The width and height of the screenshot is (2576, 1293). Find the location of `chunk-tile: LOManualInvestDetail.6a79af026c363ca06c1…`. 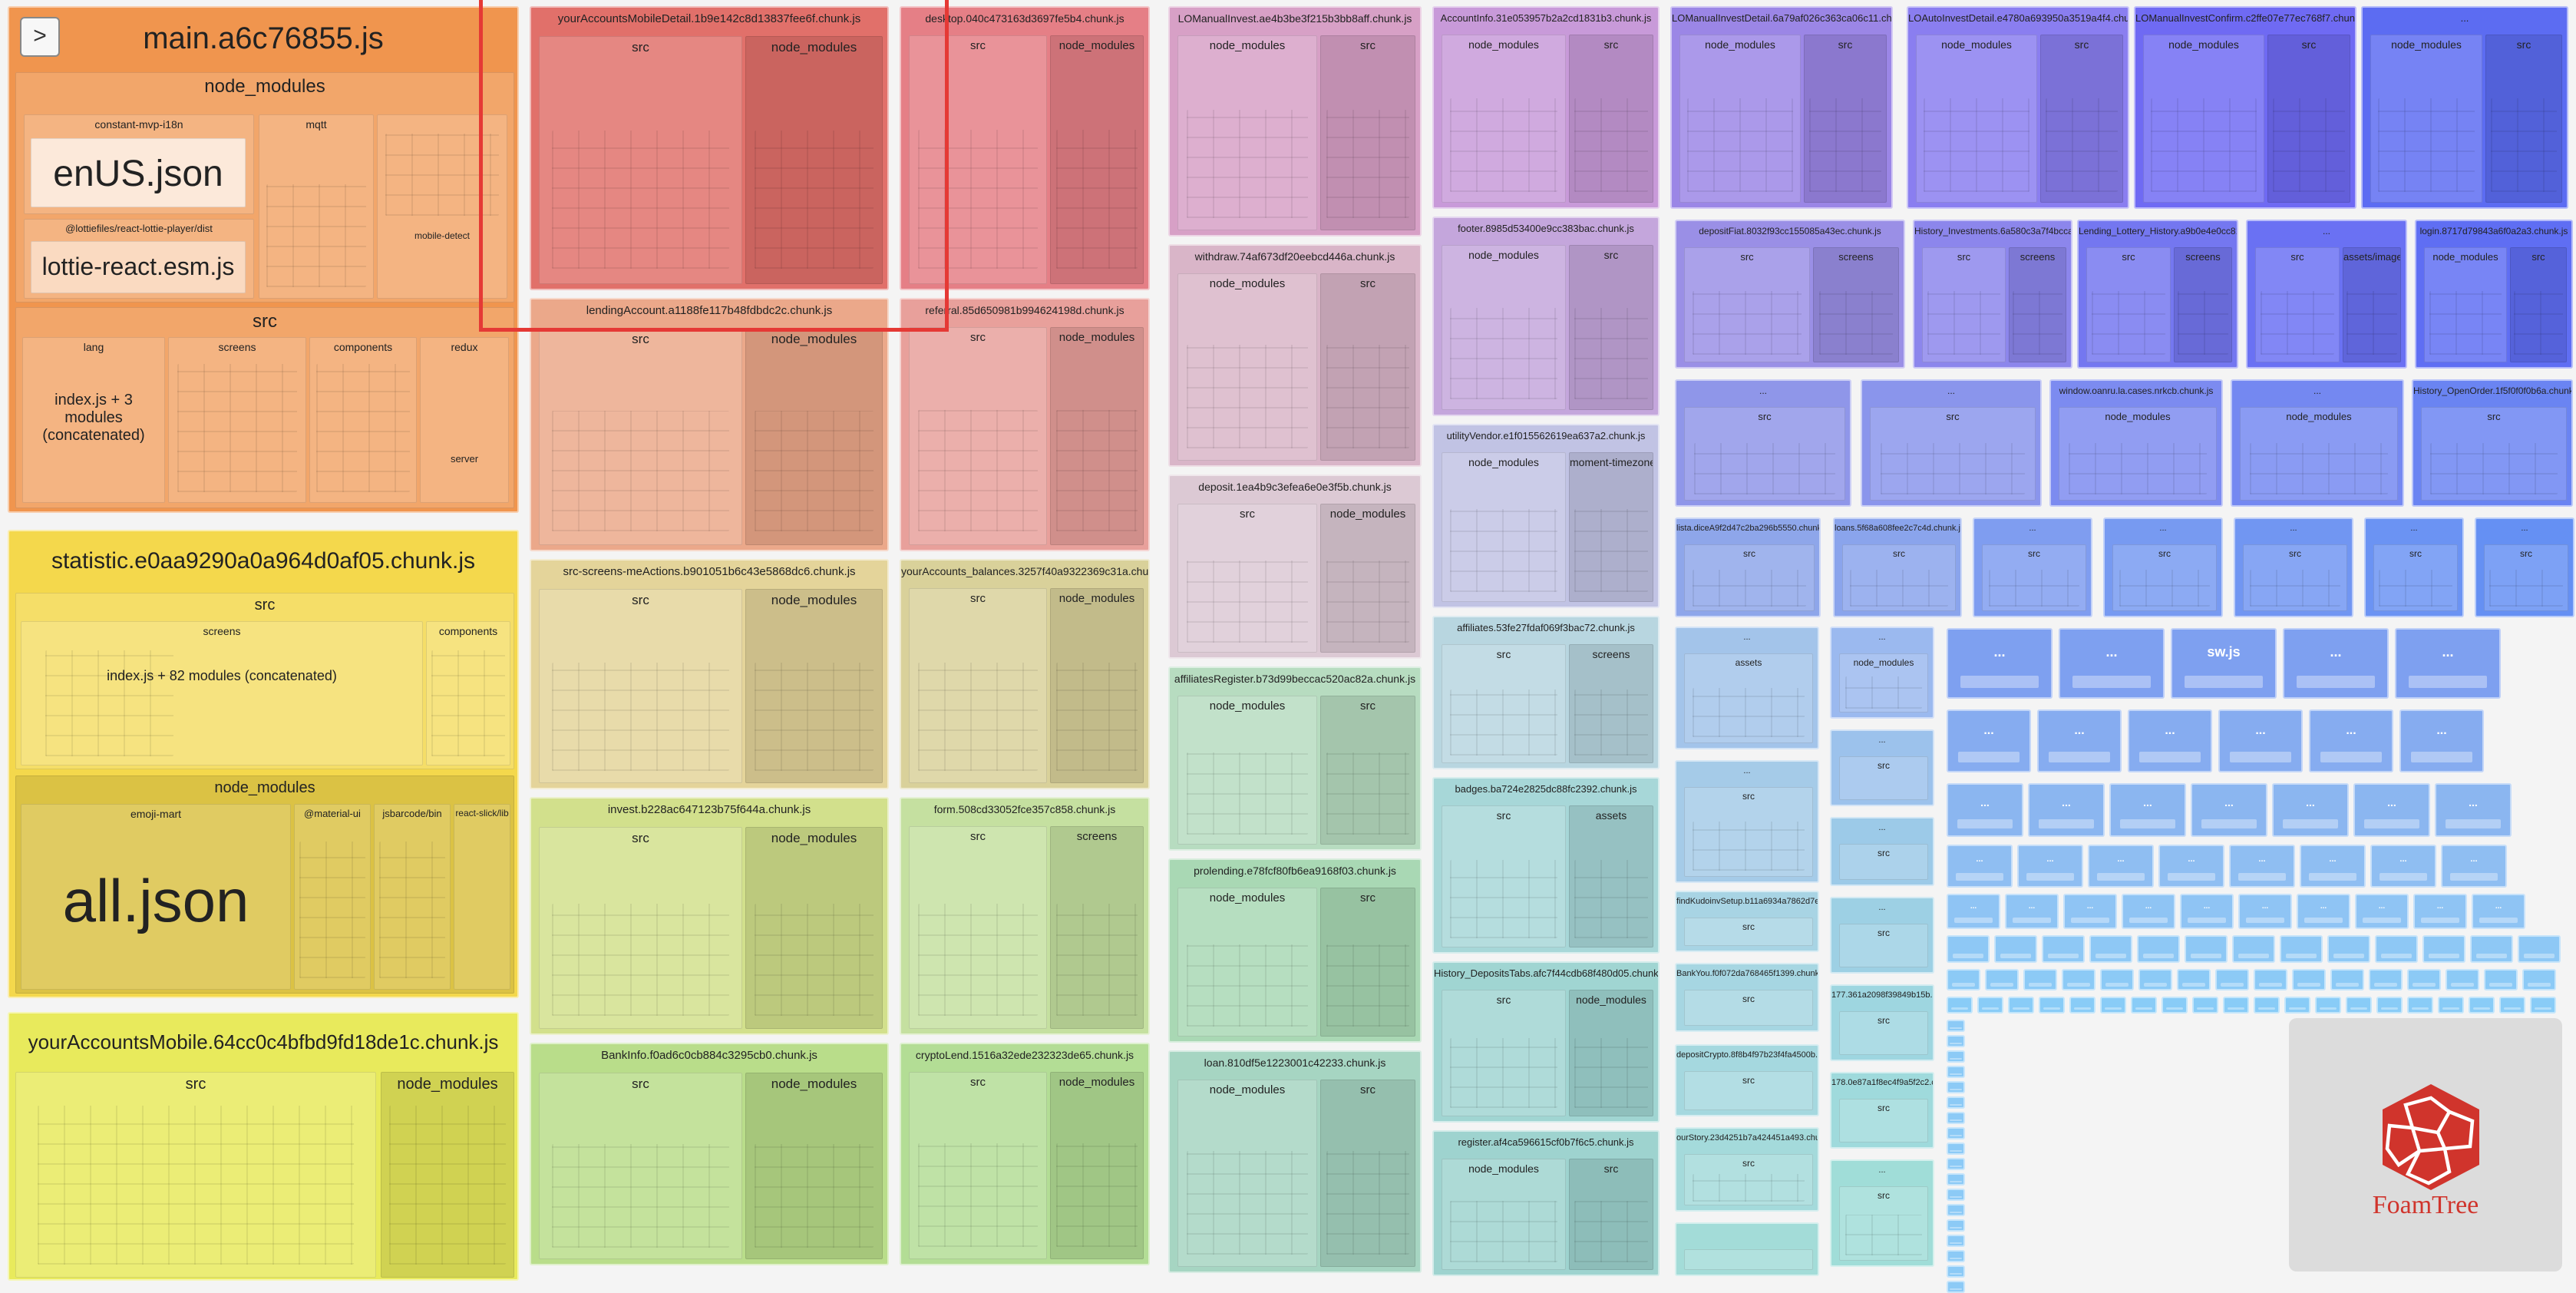

chunk-tile: LOManualInvestDetail.6a79af026c363ca06c1… is located at coordinates (1781, 107).